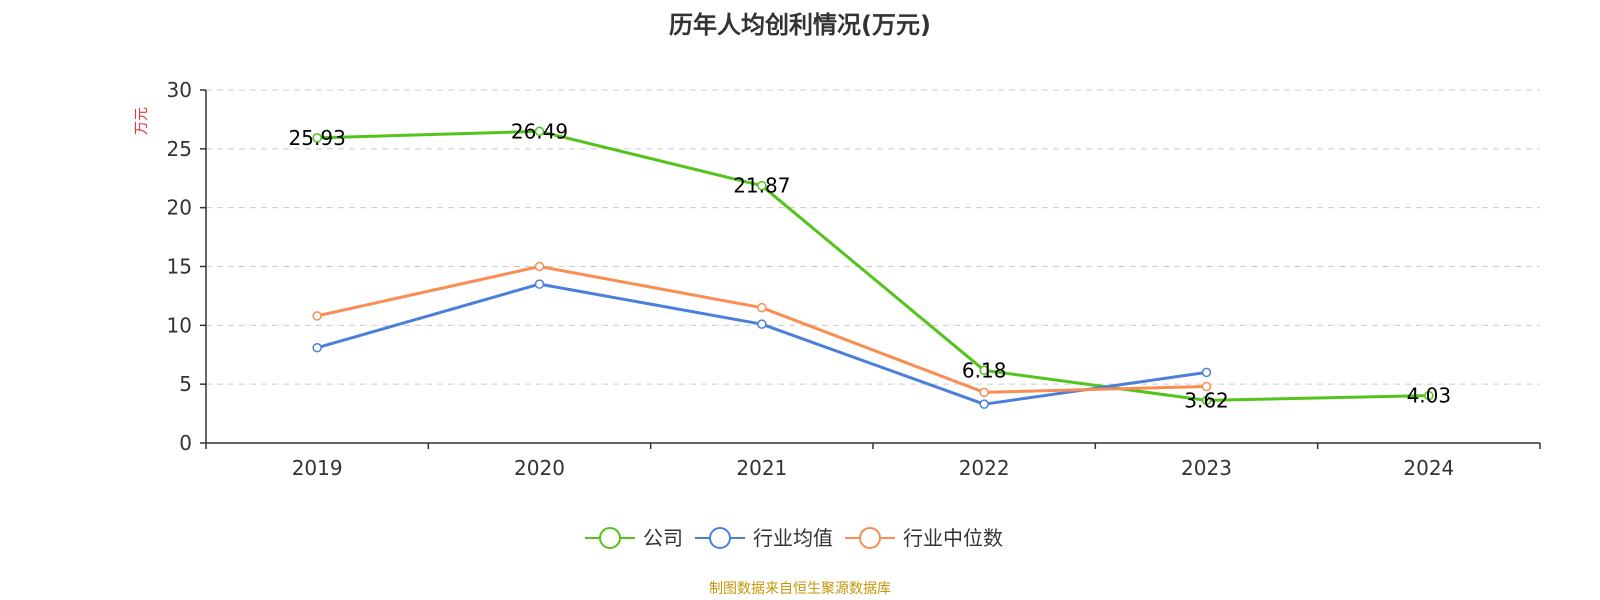  What do you see at coordinates (1428, 468) in the screenshot?
I see `x-tick-label: 2024` at bounding box center [1428, 468].